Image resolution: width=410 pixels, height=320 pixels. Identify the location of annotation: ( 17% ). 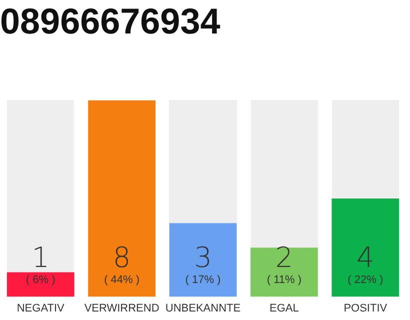
(203, 280).